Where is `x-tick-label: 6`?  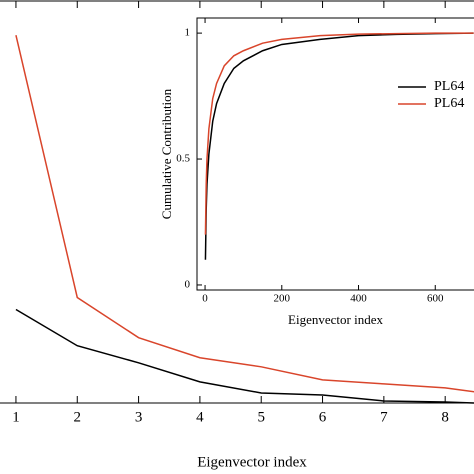
x-tick-label: 6 is located at coordinates (323, 417).